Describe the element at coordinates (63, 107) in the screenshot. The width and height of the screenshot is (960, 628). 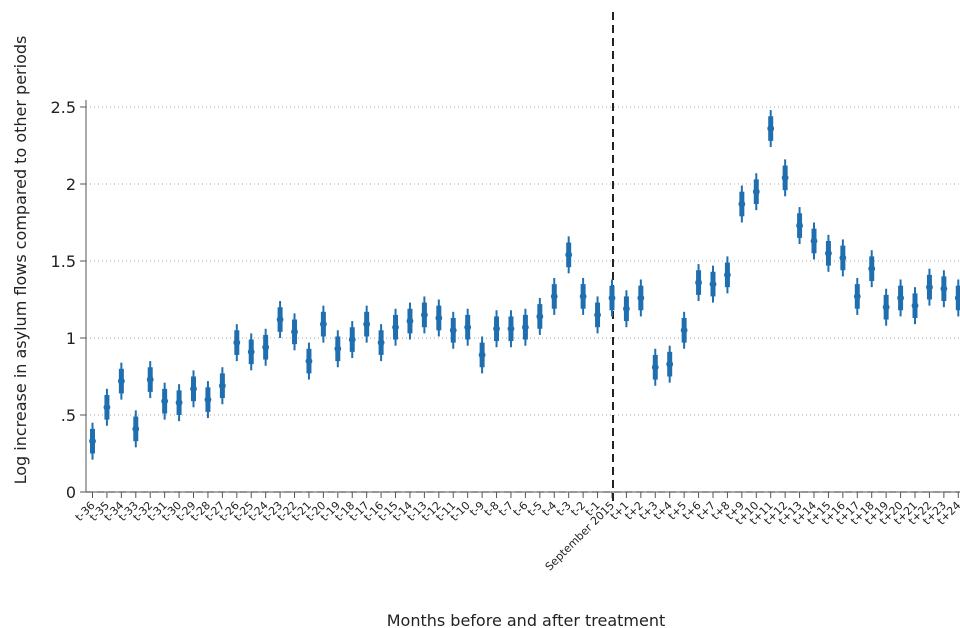
I see `y-tick-label: 2.5` at that location.